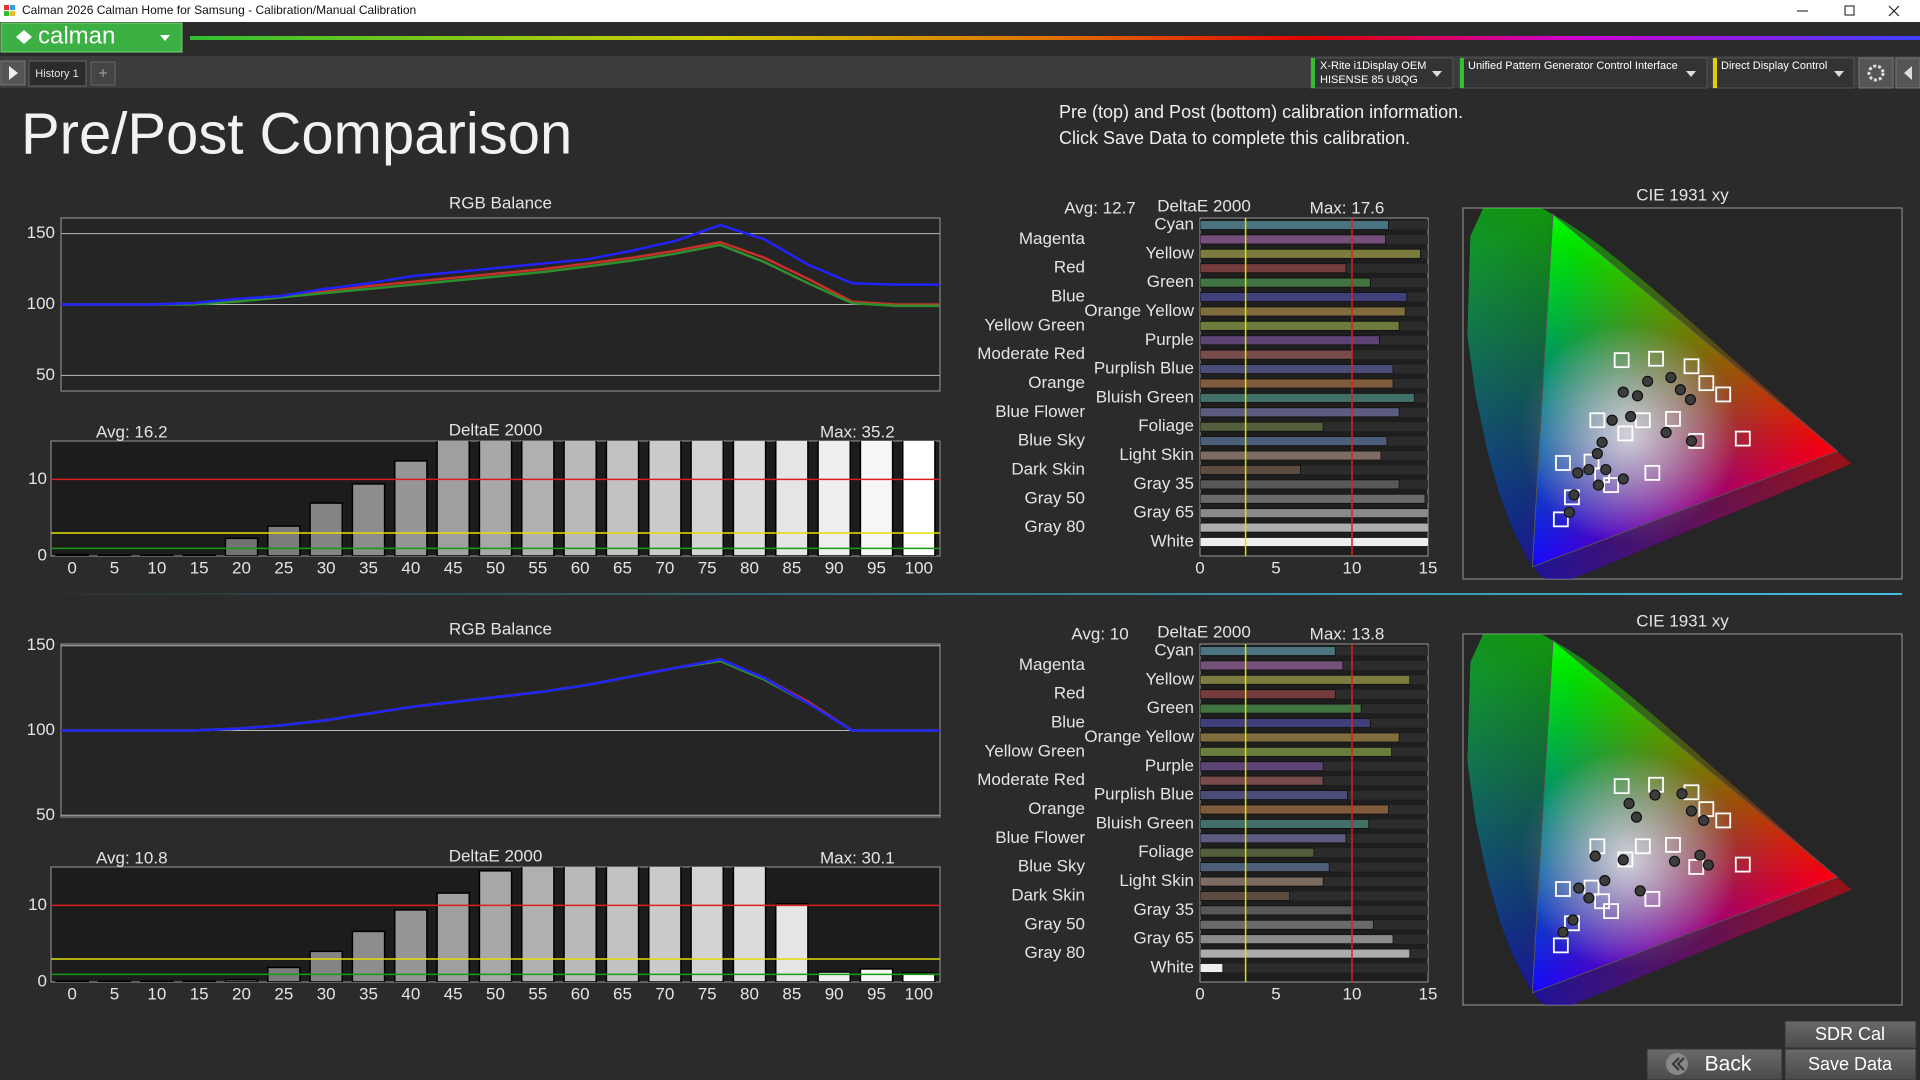 Image resolution: width=1920 pixels, height=1080 pixels. Describe the element at coordinates (1169, 765) in the screenshot. I see `category-label: Purple` at that location.